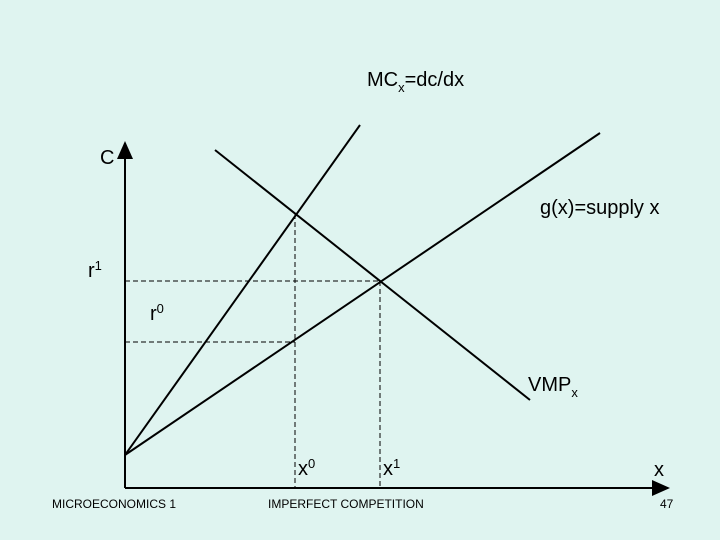  I want to click on x0-label: x0, so click(306, 468).